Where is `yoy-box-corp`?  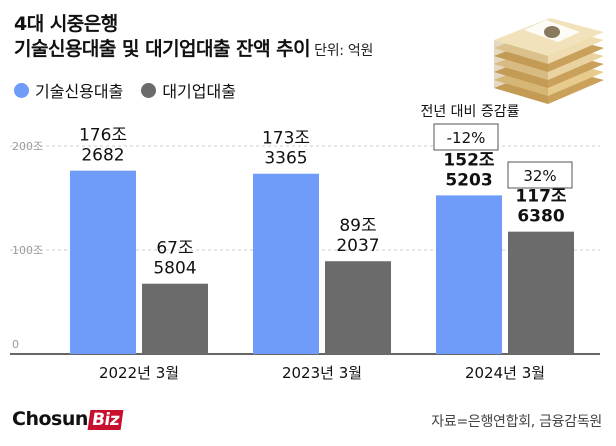
yoy-box-corp is located at coordinates (540, 175).